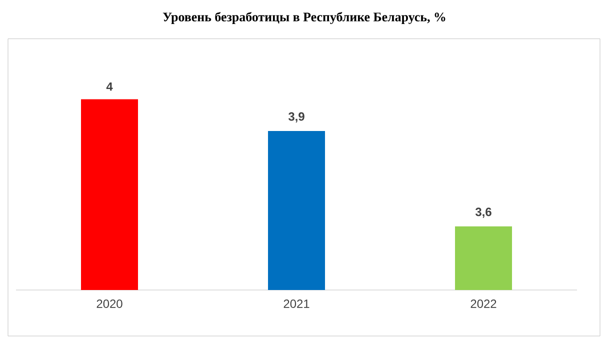 This screenshot has height=350, width=609. What do you see at coordinates (483, 213) in the screenshot?
I see `data-label: 3,6` at bounding box center [483, 213].